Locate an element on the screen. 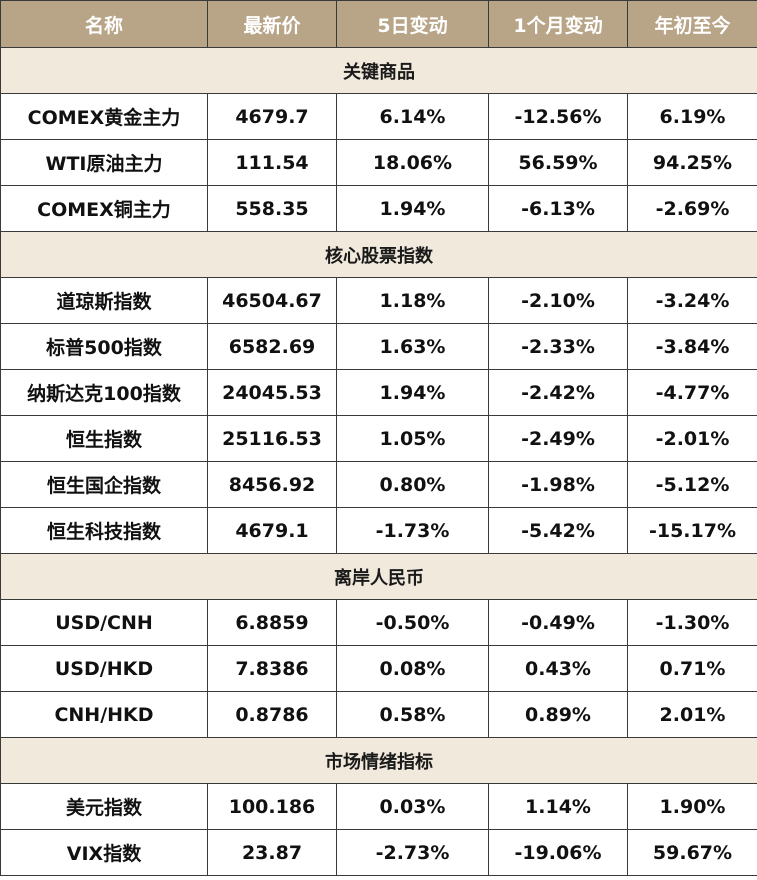 The image size is (757, 880). cell-ytd: 0.71% is located at coordinates (692, 668).